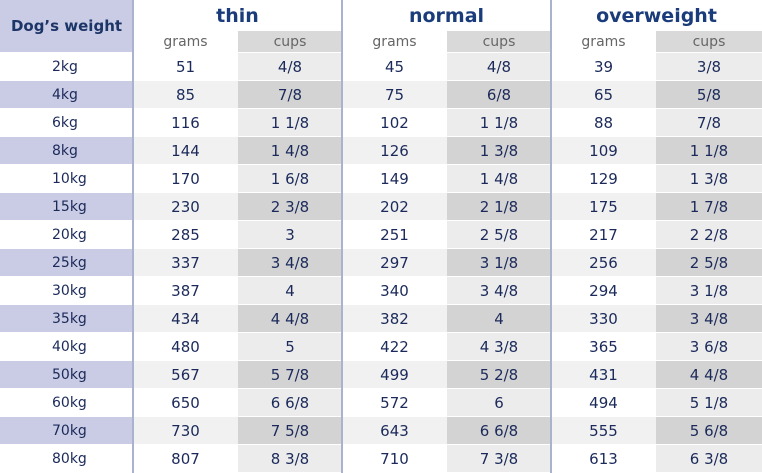  I want to click on grams-cell: 650, so click(185, 403).